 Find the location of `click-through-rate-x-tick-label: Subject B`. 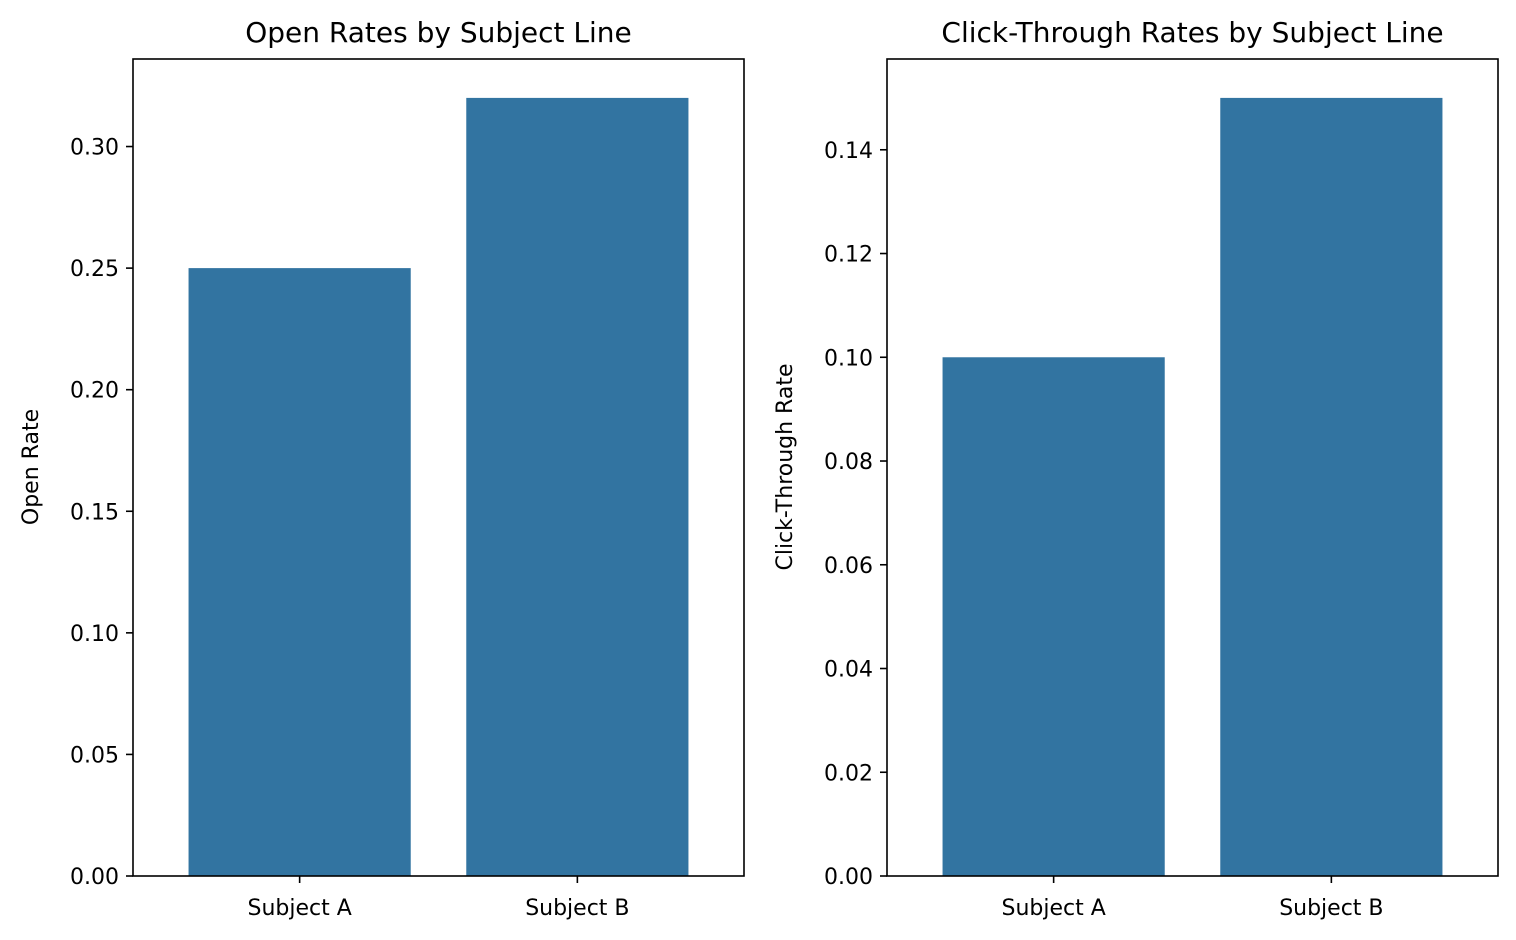

click-through-rate-x-tick-label: Subject B is located at coordinates (1331, 908).